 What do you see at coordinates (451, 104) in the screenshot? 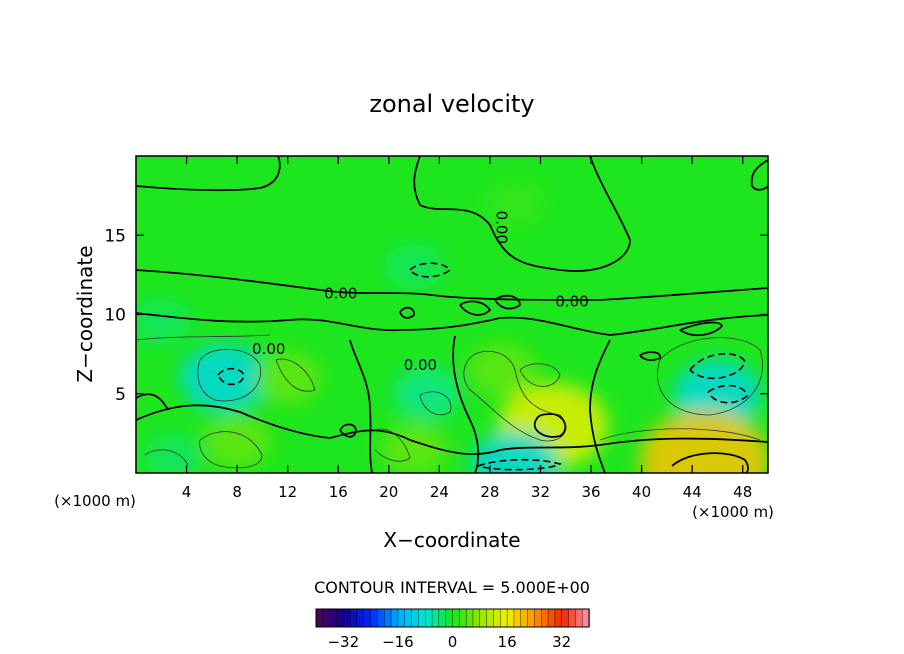
I see `chart-title: zonal velocity` at bounding box center [451, 104].